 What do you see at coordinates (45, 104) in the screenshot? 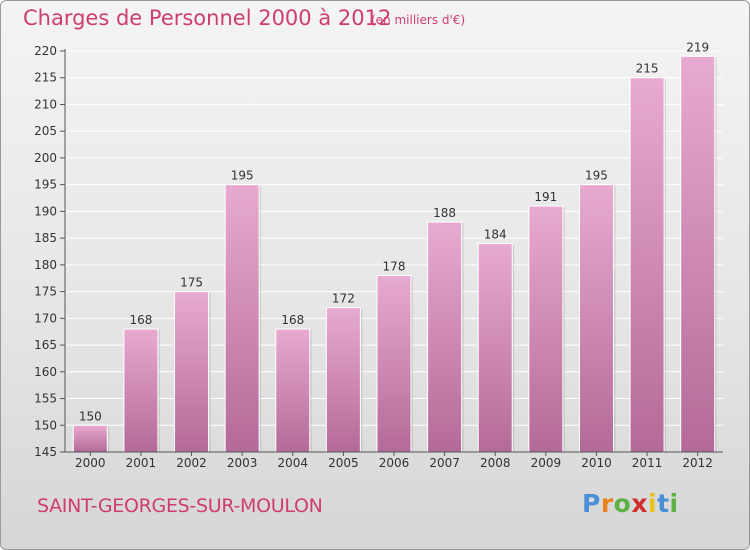
I see `y-tick-label: 210` at bounding box center [45, 104].